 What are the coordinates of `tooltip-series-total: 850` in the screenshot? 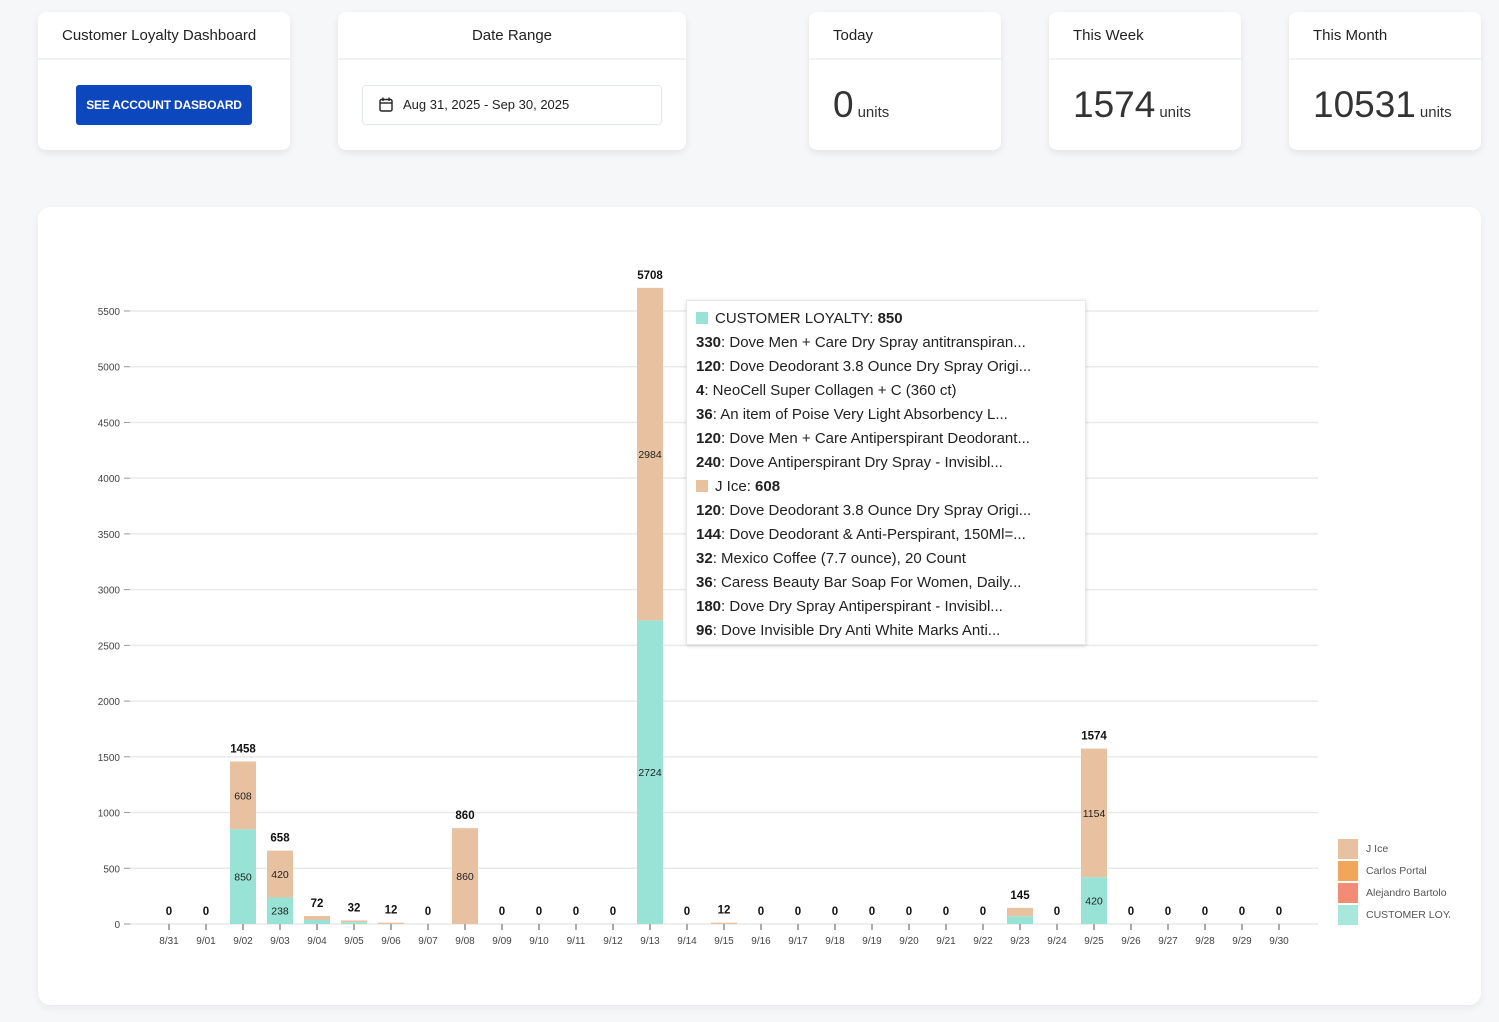 It's located at (890, 318).